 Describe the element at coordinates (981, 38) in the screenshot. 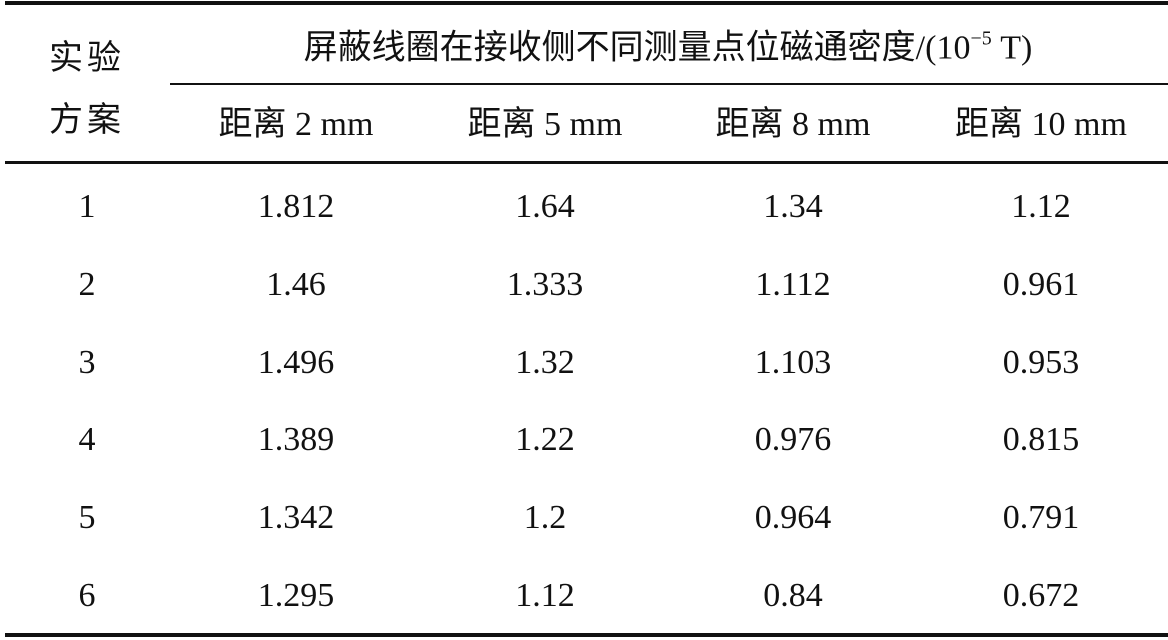

I see `group-title-exponent: −5` at that location.